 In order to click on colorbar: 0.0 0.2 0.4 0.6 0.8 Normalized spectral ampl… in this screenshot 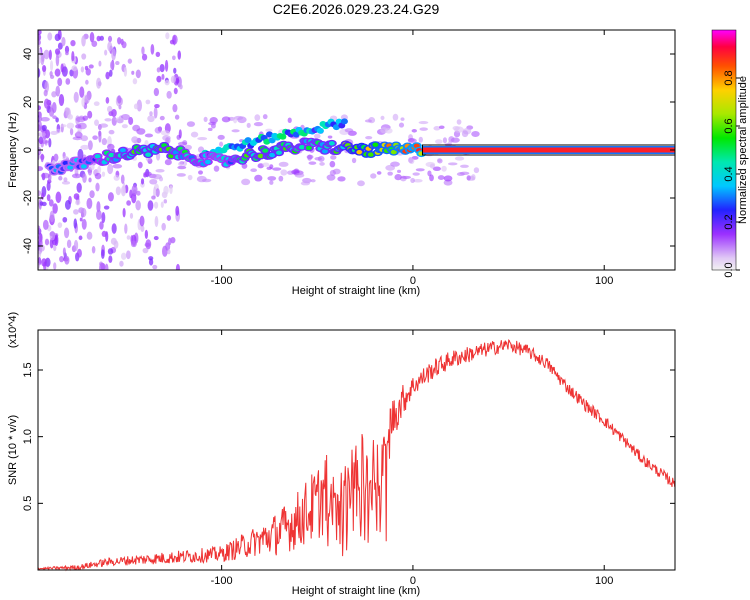, I will do `click(730, 153)`.